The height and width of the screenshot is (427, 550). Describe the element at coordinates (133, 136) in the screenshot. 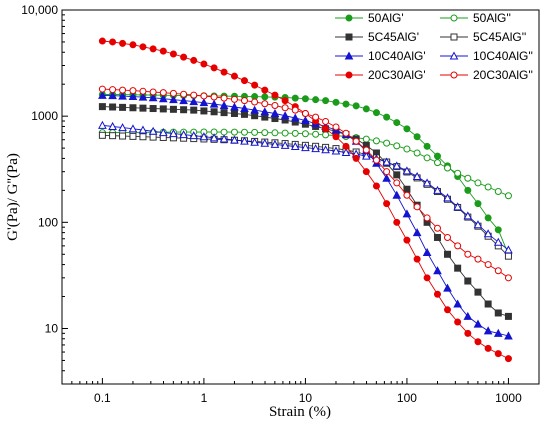

I see `series-5c45alg-double-prime-point` at that location.